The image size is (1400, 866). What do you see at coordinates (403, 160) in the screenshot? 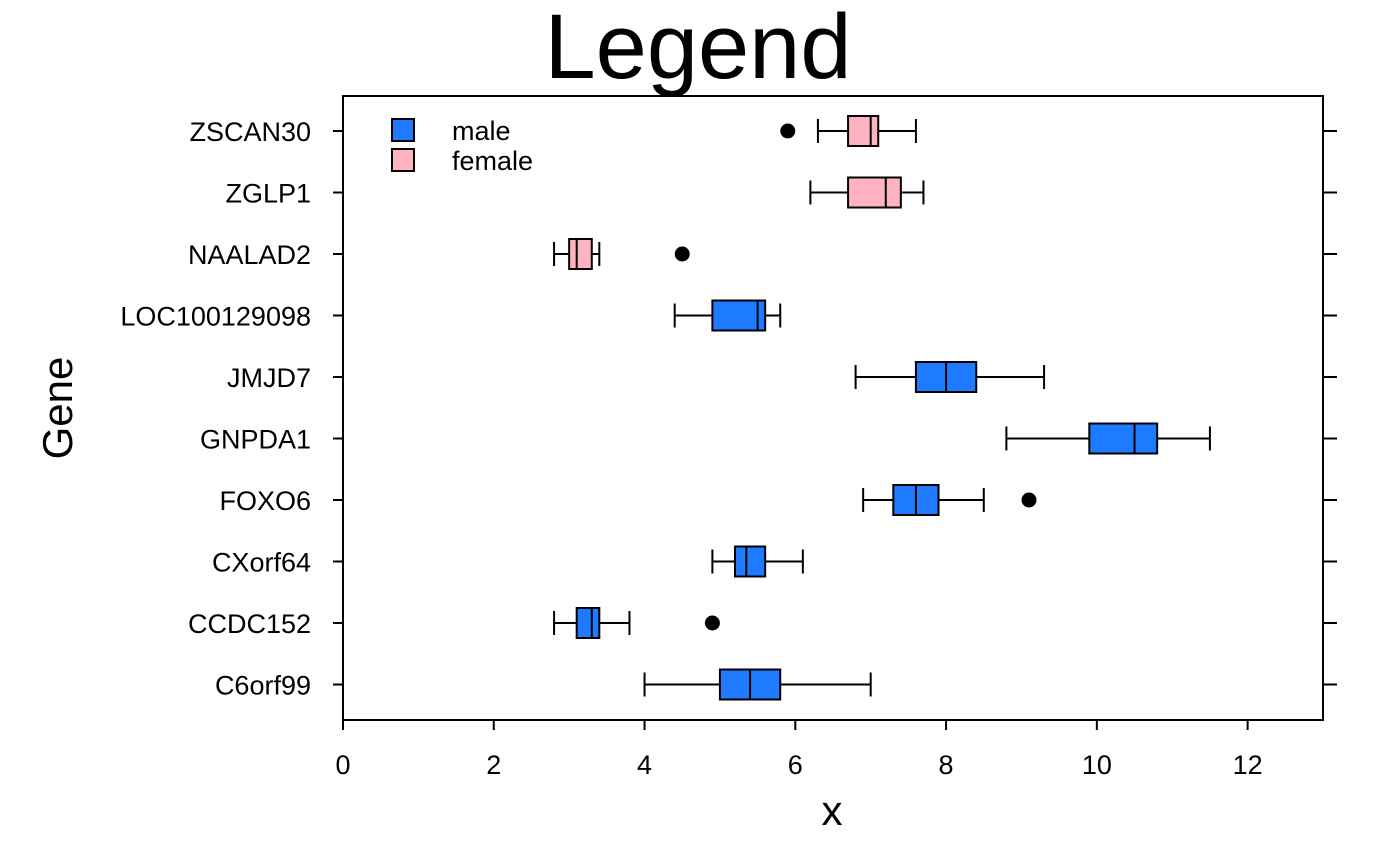
I see `legend-swatch-female` at bounding box center [403, 160].